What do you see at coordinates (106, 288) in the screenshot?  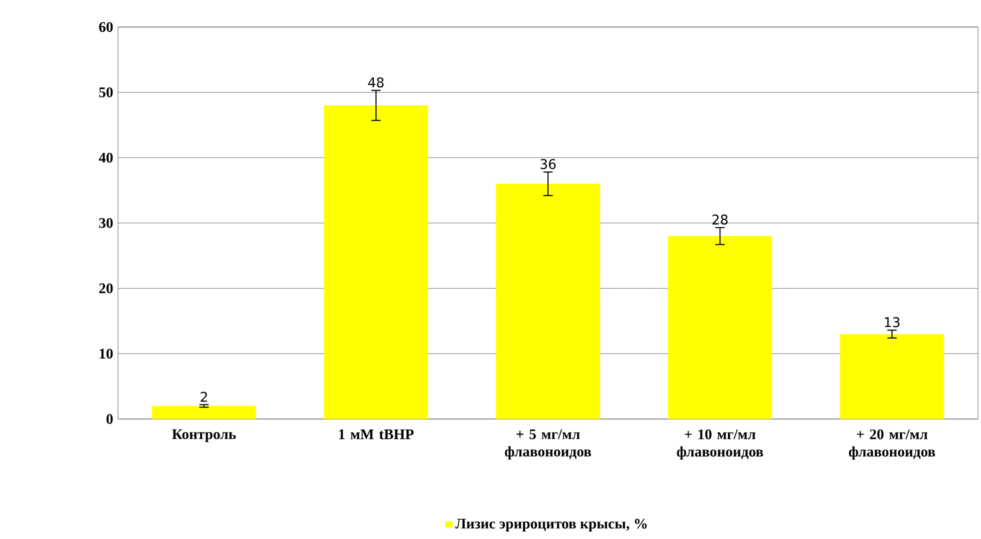 I see `y-tick-label: 20` at bounding box center [106, 288].